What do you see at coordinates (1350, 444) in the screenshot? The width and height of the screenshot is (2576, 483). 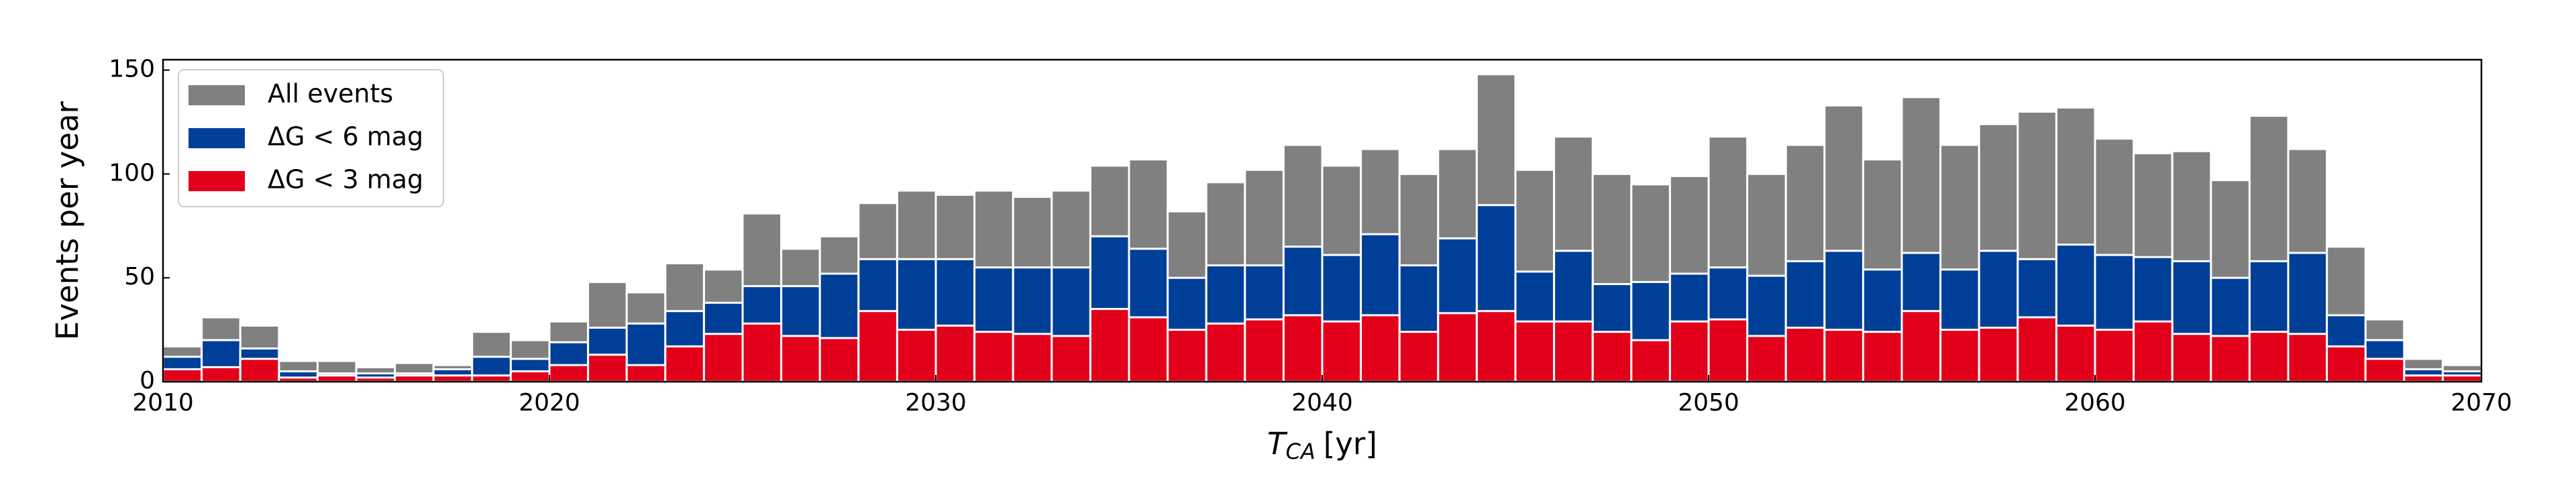 I see `x-label-unit: [yr]` at bounding box center [1350, 444].